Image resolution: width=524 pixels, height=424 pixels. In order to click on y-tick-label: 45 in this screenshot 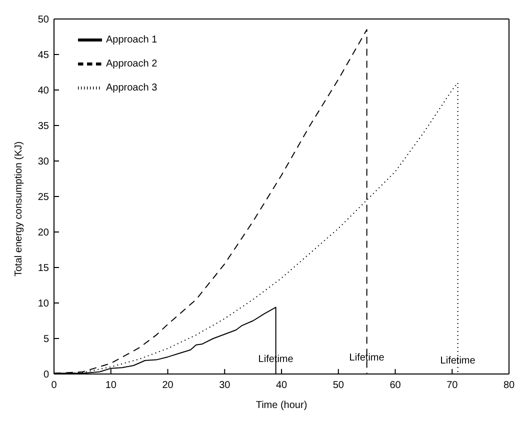, I will do `click(44, 56)`.